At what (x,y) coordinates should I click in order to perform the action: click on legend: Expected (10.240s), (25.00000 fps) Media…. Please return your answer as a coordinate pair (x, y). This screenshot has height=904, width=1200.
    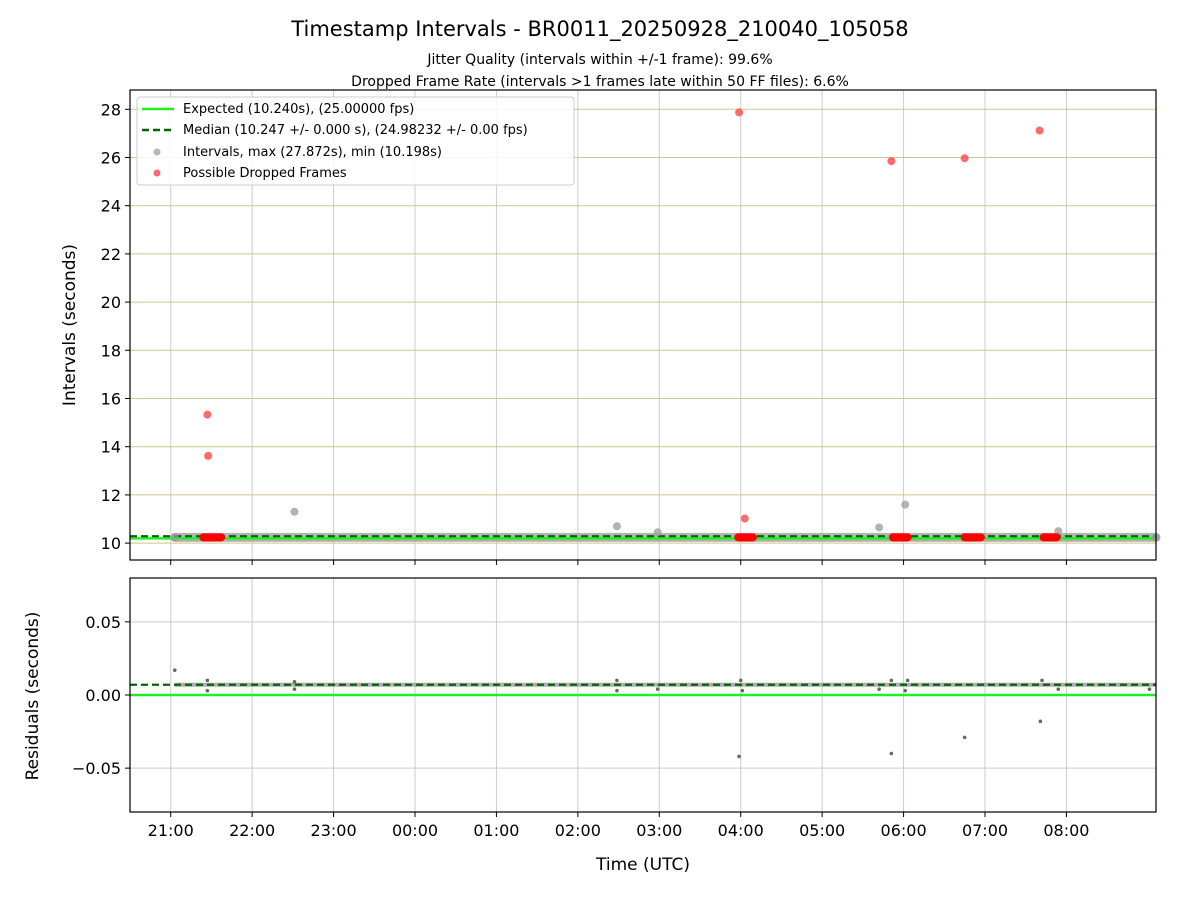
    Looking at the image, I should click on (355, 141).